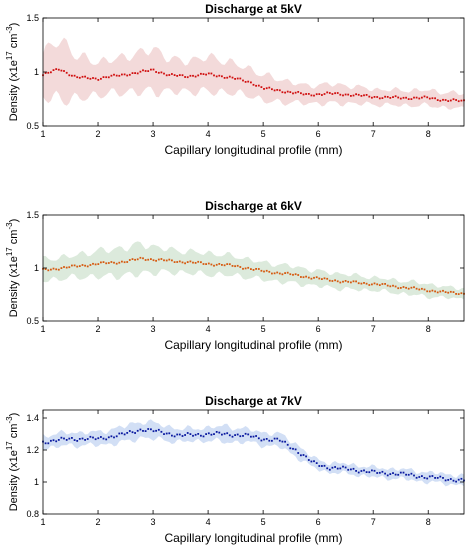 This screenshot has height=550, width=469. Describe the element at coordinates (12, 462) in the screenshot. I see `y-axis-label: Density (x1e17 cm-3)` at that location.